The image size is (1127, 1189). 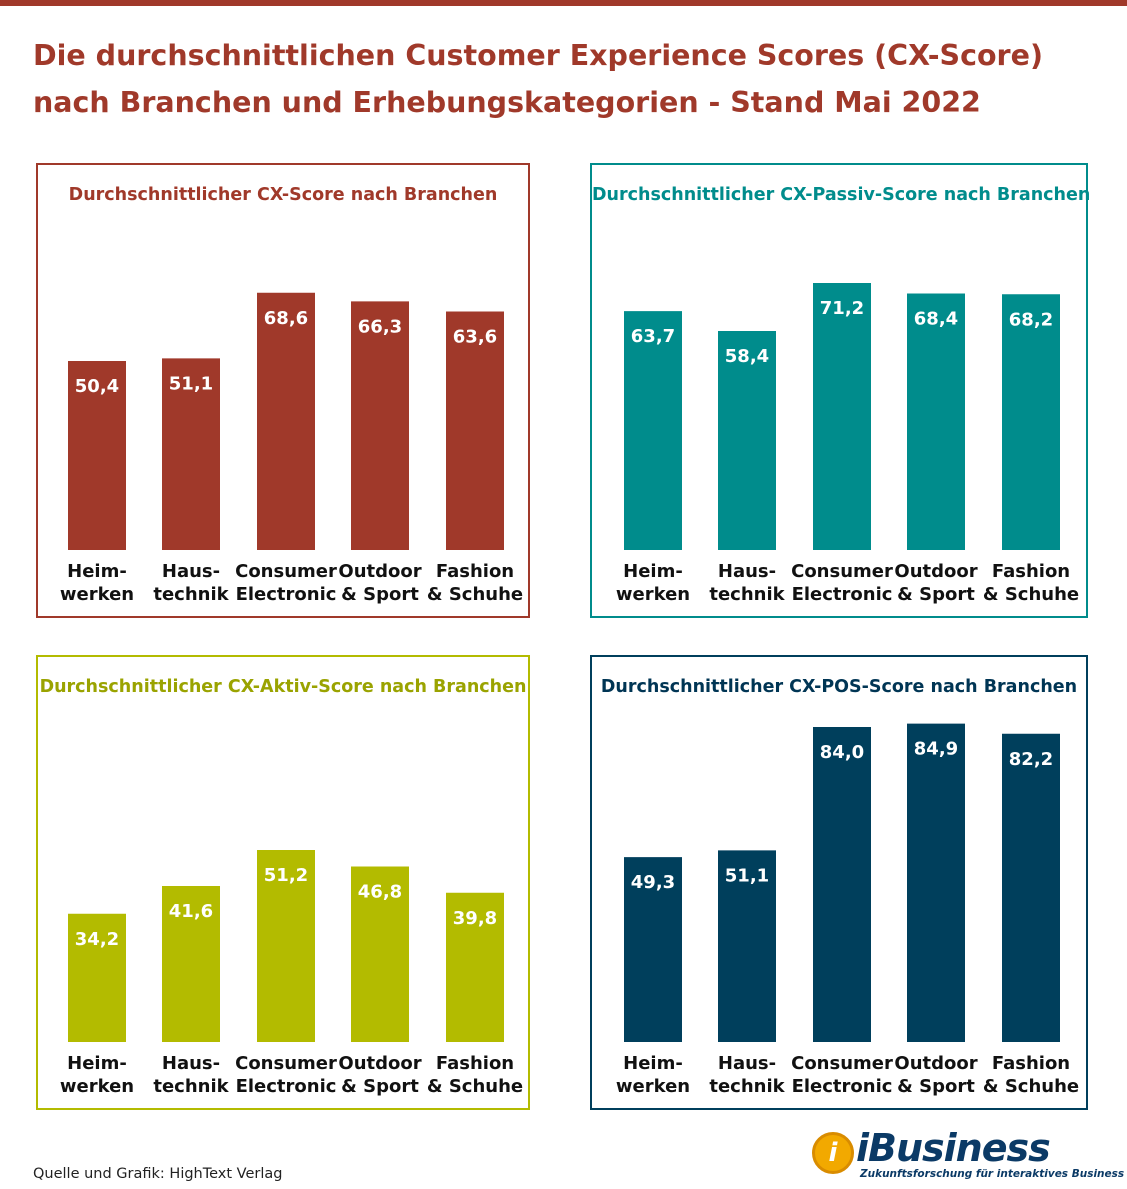 What do you see at coordinates (936, 749) in the screenshot?
I see `bar-value-label: 84,9` at bounding box center [936, 749].